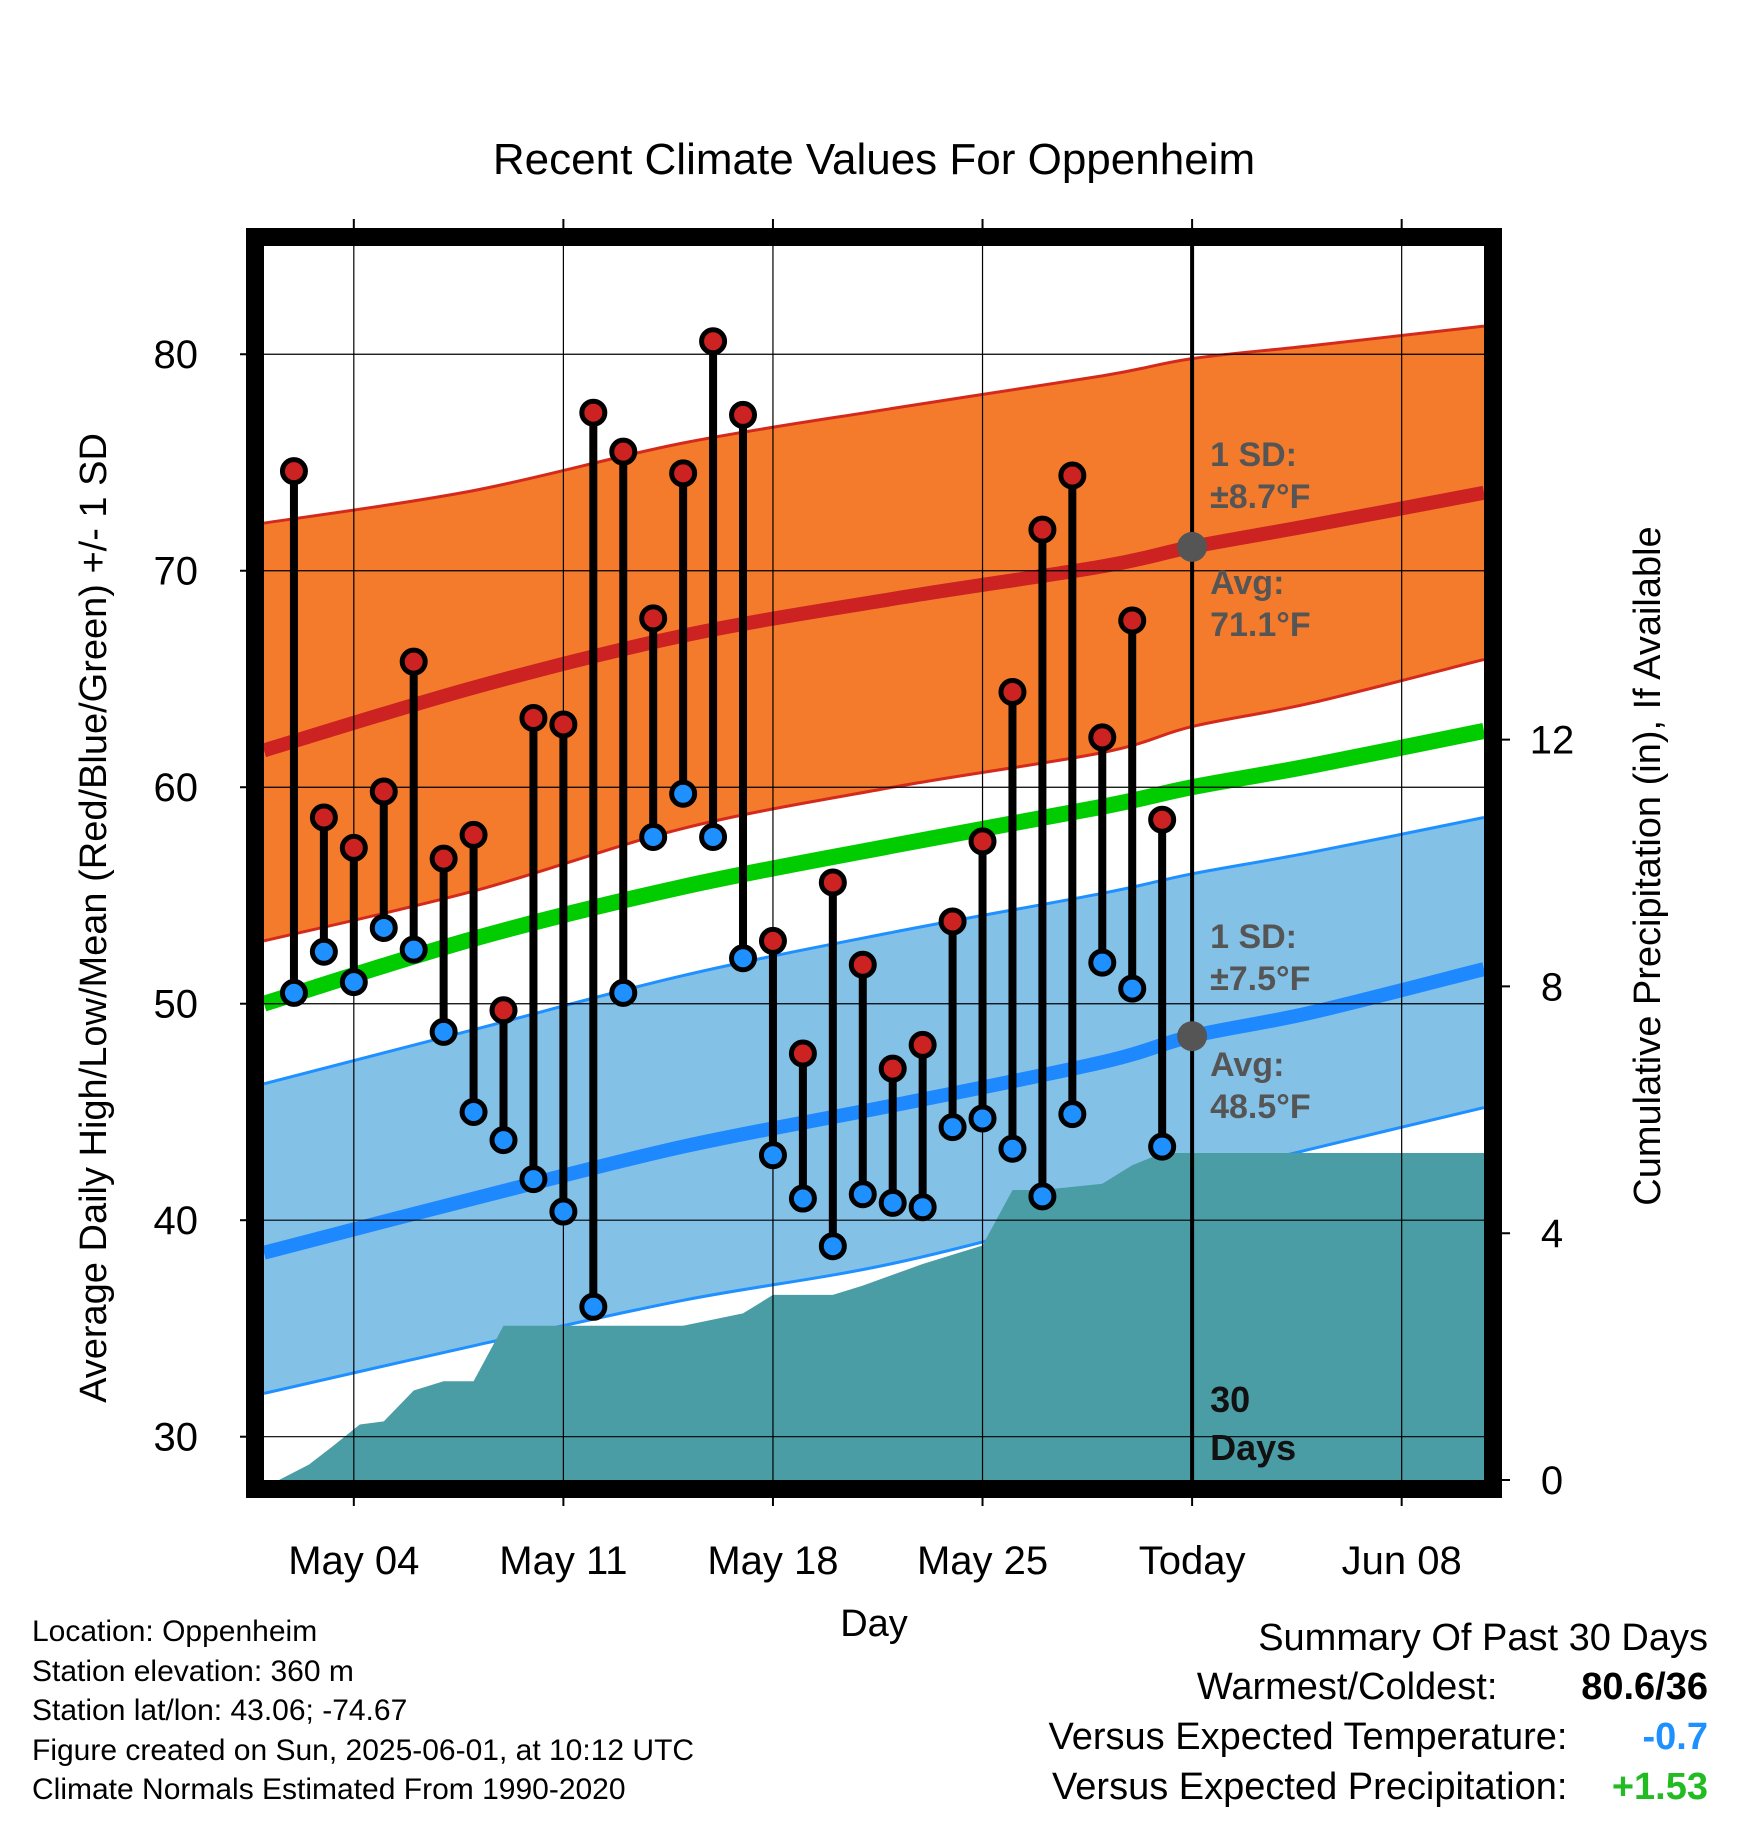 This screenshot has width=1748, height=1828. Describe the element at coordinates (1483, 1638) in the screenshot. I see `summary-title: Summary Of Past 30 Days` at that location.